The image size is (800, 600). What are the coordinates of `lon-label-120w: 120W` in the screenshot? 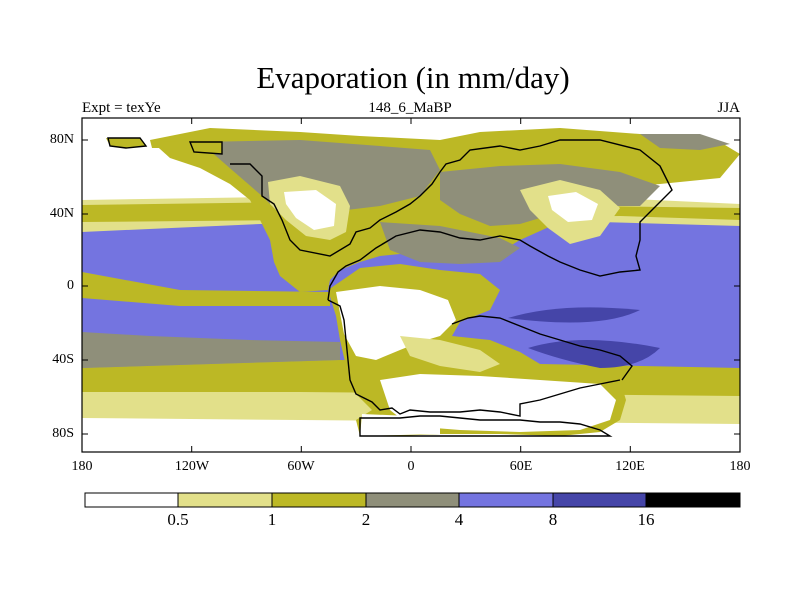 It's located at (192, 466).